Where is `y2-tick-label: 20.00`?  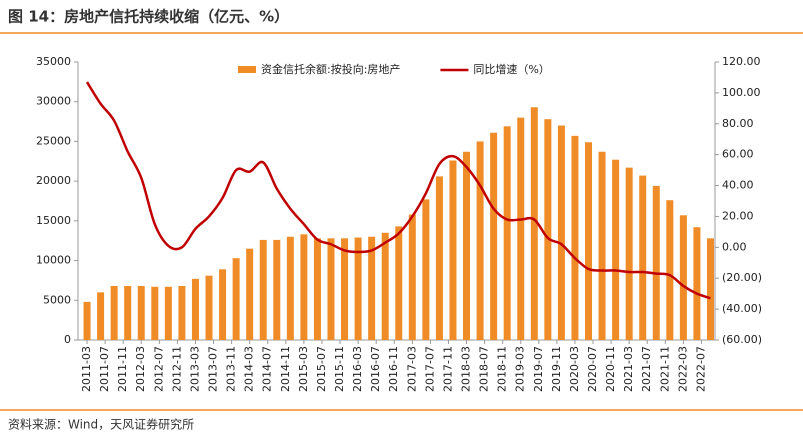 y2-tick-label: 20.00 is located at coordinates (738, 215).